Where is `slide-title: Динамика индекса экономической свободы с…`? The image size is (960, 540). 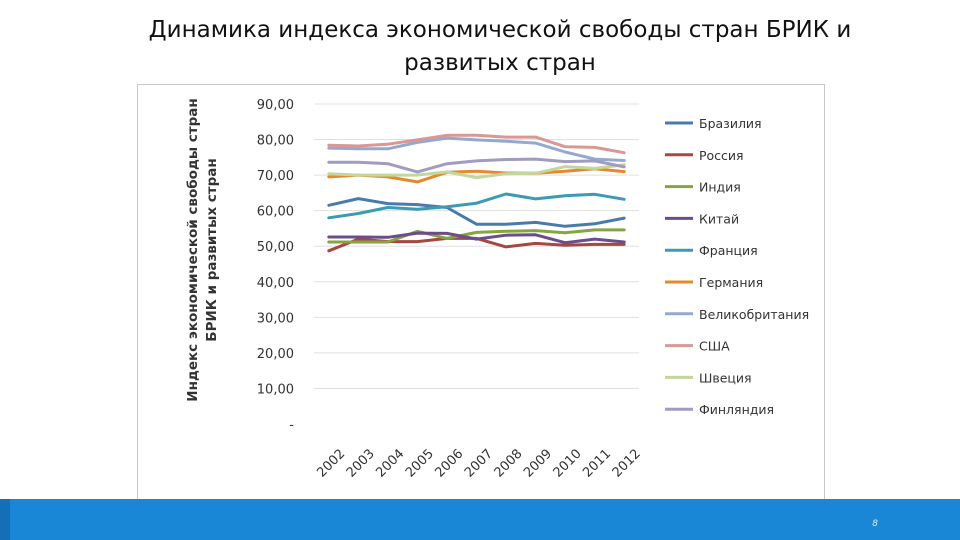
slide-title: Динамика индекса экономической свободы с… is located at coordinates (500, 47).